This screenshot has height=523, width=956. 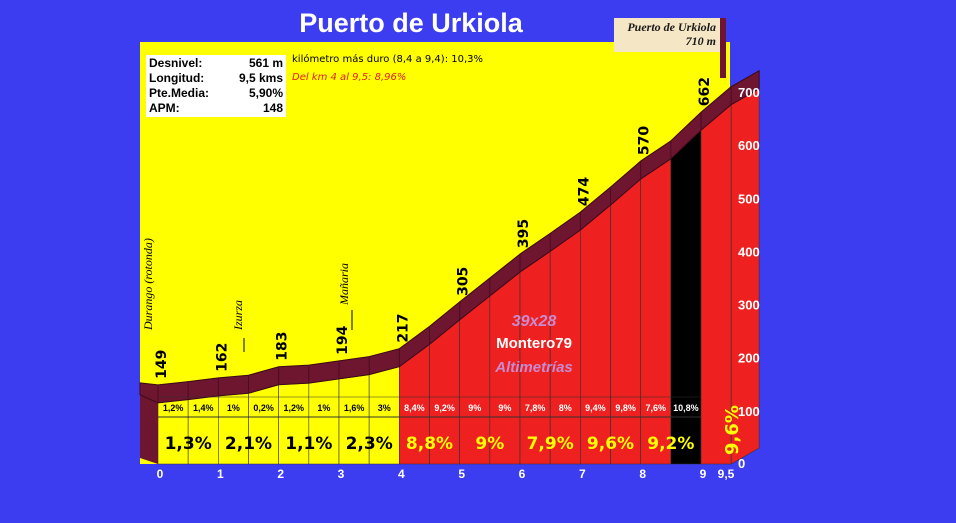 I want to click on x-tick-label: 7, so click(x=582, y=474).